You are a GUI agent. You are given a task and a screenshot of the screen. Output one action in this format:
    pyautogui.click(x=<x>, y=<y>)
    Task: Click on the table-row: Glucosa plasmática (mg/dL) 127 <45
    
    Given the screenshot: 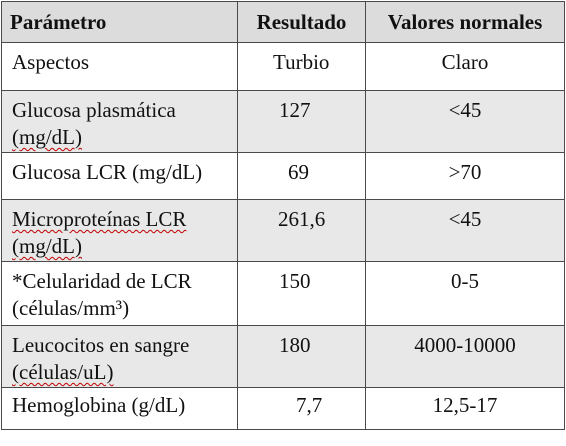 What is the action you would take?
    pyautogui.click(x=283, y=121)
    